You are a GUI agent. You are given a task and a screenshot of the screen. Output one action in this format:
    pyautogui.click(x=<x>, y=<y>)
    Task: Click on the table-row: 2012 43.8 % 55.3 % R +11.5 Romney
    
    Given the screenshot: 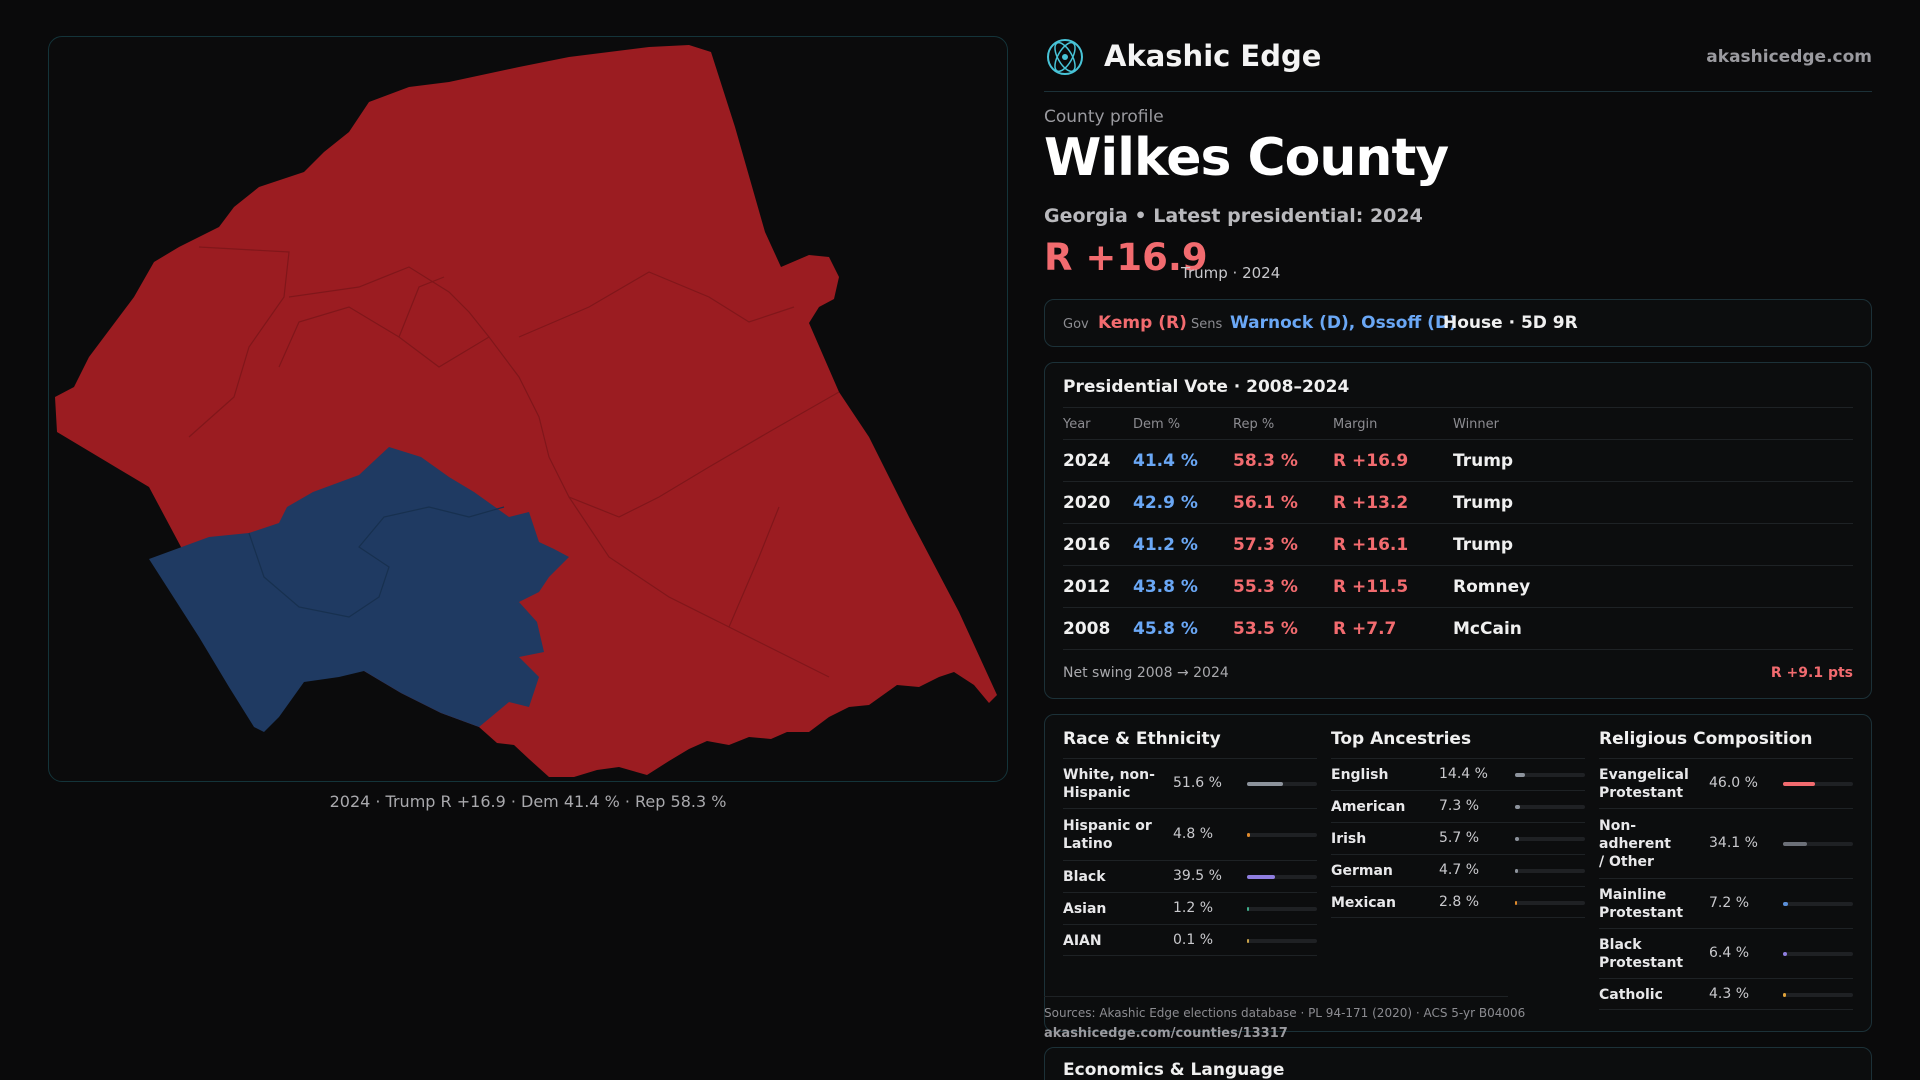 What is the action you would take?
    pyautogui.click(x=1458, y=587)
    